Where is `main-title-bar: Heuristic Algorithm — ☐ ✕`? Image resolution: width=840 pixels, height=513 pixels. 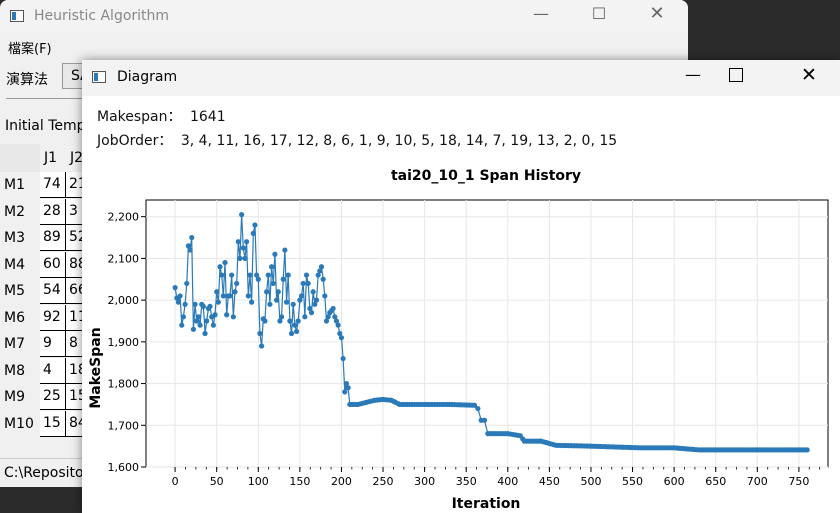 main-title-bar: Heuristic Algorithm — ☐ ✕ is located at coordinates (344, 16).